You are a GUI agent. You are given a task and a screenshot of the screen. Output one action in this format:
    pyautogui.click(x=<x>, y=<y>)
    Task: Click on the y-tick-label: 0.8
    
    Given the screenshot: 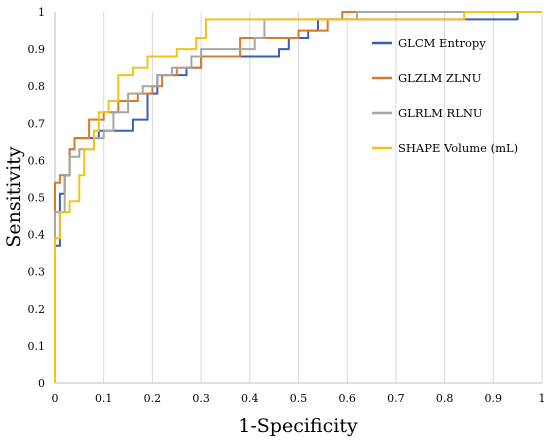 What is the action you would take?
    pyautogui.click(x=37, y=86)
    